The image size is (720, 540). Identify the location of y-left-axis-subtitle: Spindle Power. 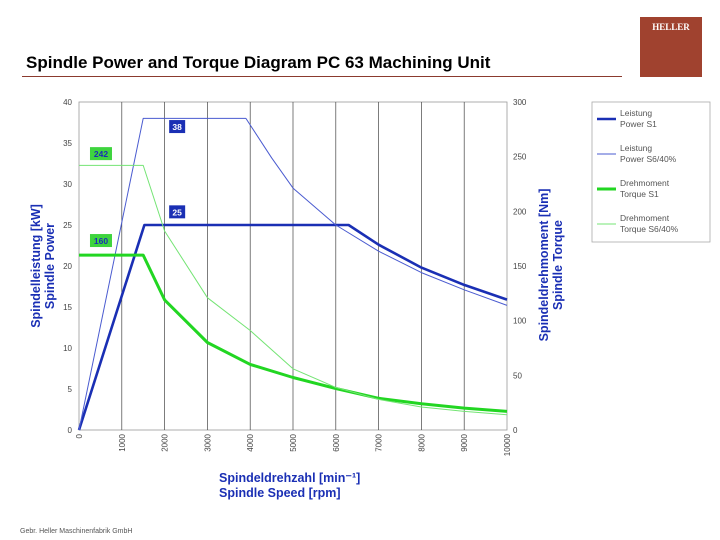
(50, 266).